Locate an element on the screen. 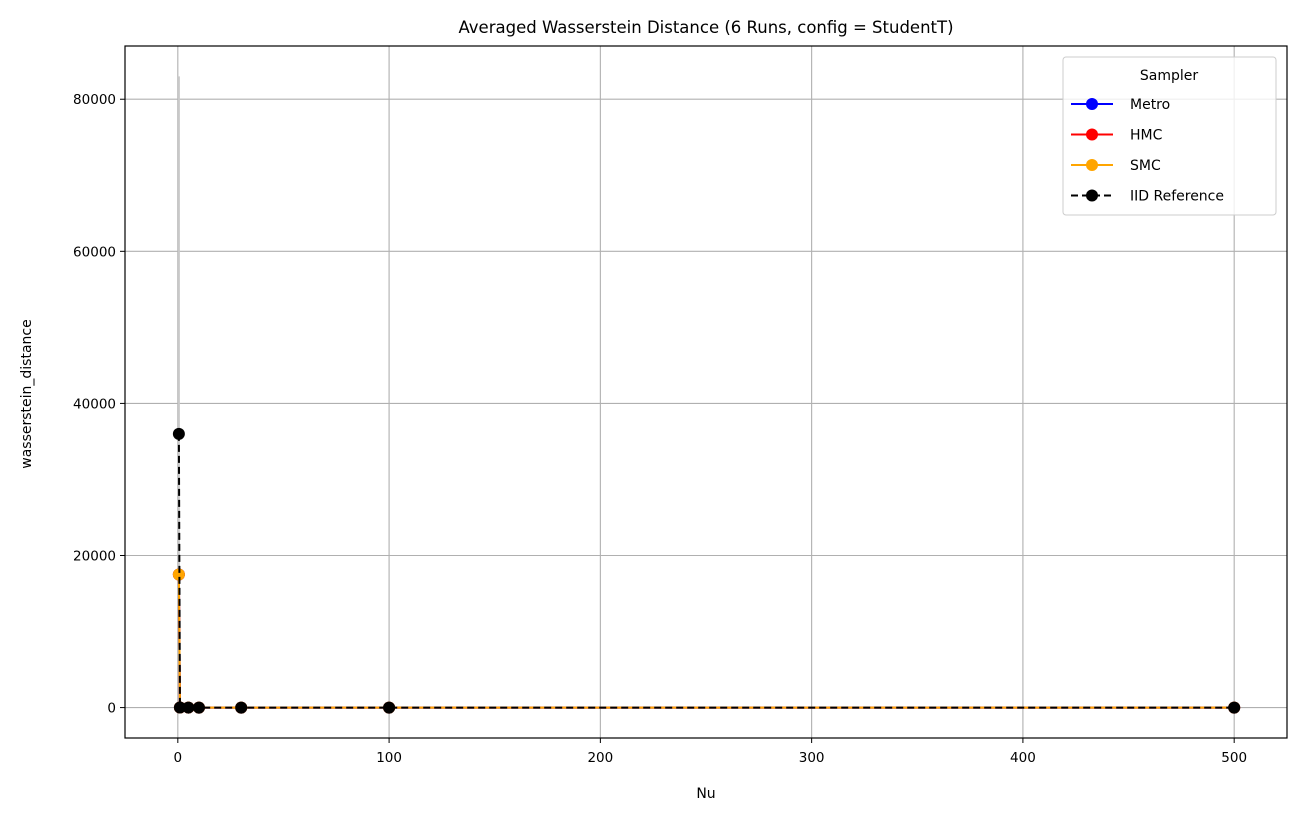  x-tick-label: 0 is located at coordinates (178, 758).